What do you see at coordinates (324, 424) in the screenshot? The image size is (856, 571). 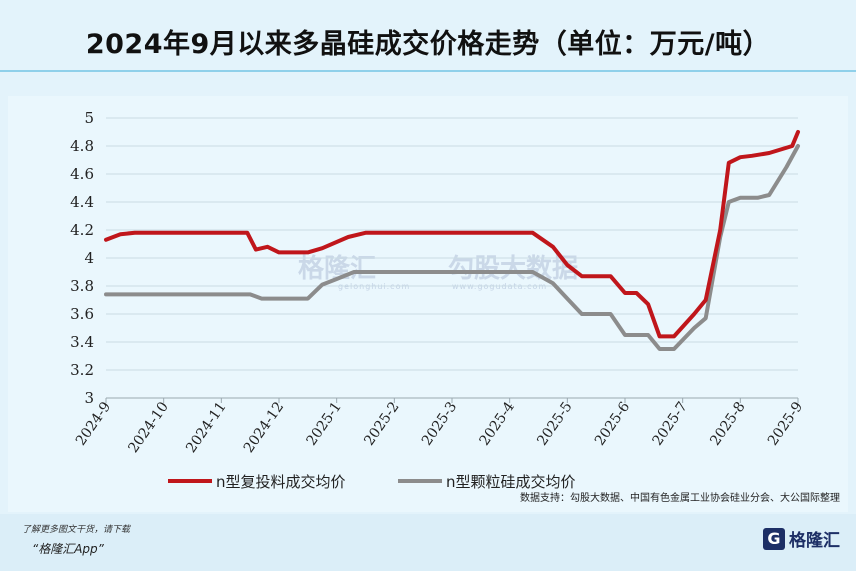 I see `x-tick-label: 2025-1` at bounding box center [324, 424].